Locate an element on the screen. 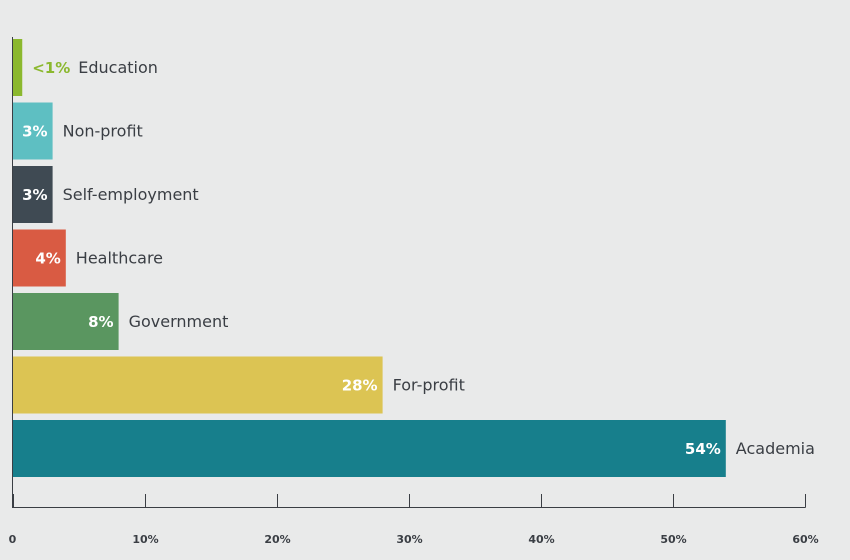  bar-group-academia: 54% Academia is located at coordinates (414, 448).